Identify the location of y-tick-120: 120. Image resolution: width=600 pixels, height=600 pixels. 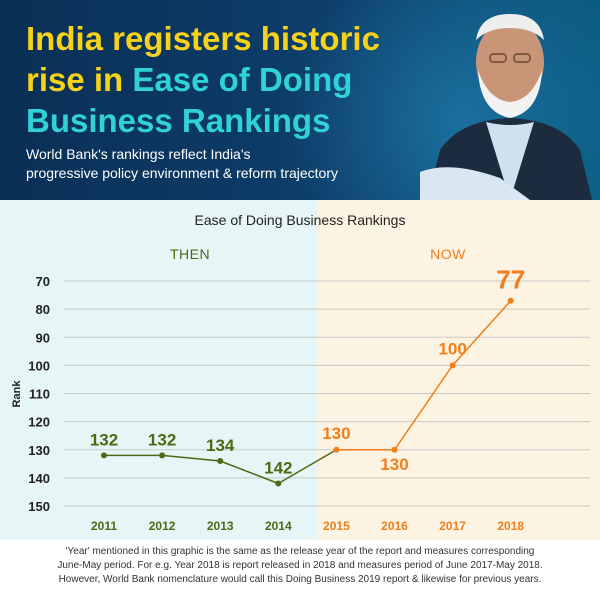
(39, 422).